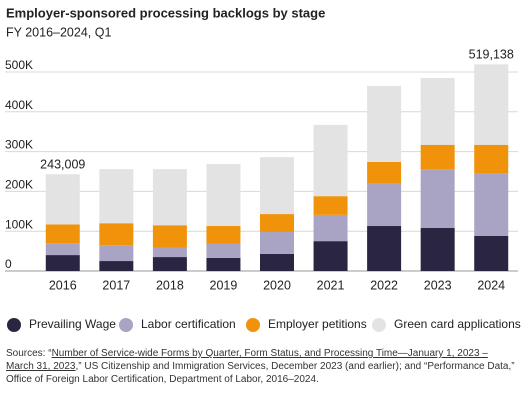  What do you see at coordinates (317, 324) in the screenshot?
I see `legend-label: Employer petitions` at bounding box center [317, 324].